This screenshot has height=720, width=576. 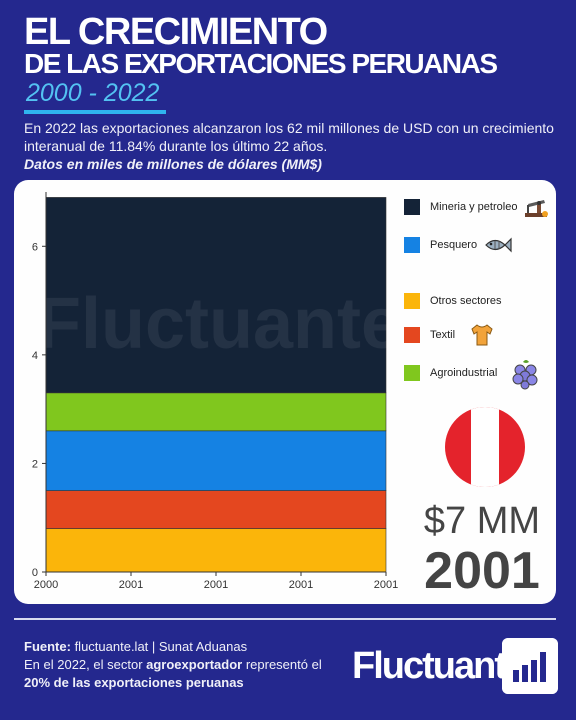 I want to click on source-line: Fuente: fluctuante.lat | Sunat Aduanas, so click(x=189, y=647).